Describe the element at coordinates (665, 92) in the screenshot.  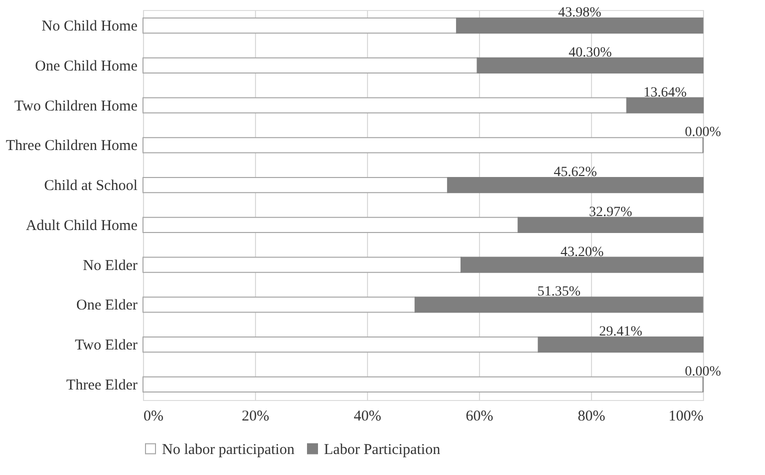
I see `data-label: 13.64%` at that location.